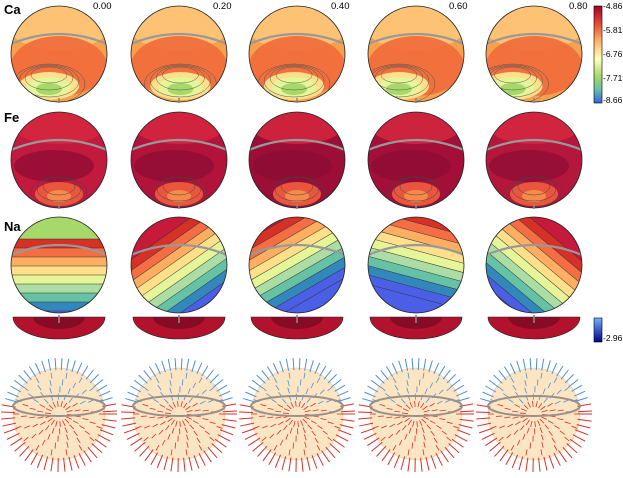 The image size is (623, 478). What do you see at coordinates (12, 226) in the screenshot?
I see `row-label-na: Na` at bounding box center [12, 226].